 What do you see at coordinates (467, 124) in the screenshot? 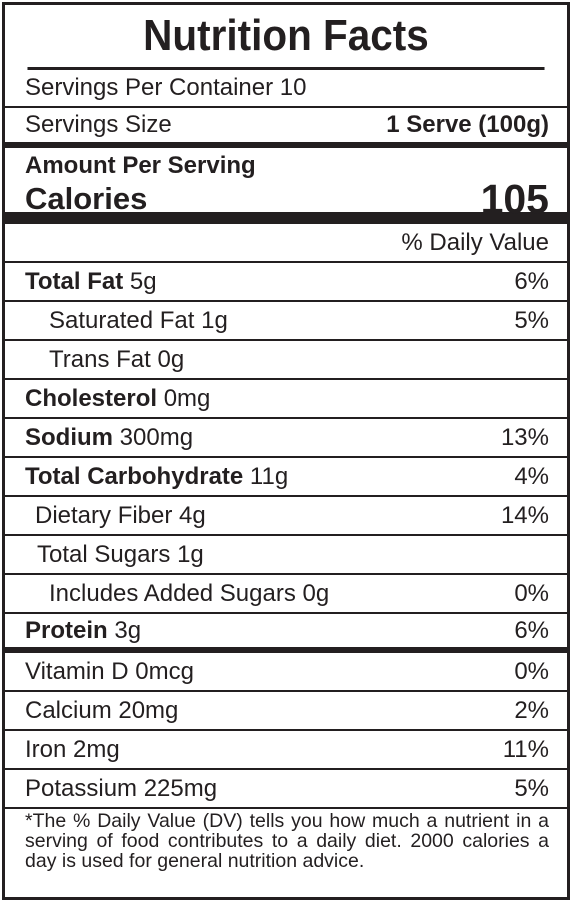
I see `serving-size-value: 1 Serve (100g)` at bounding box center [467, 124].